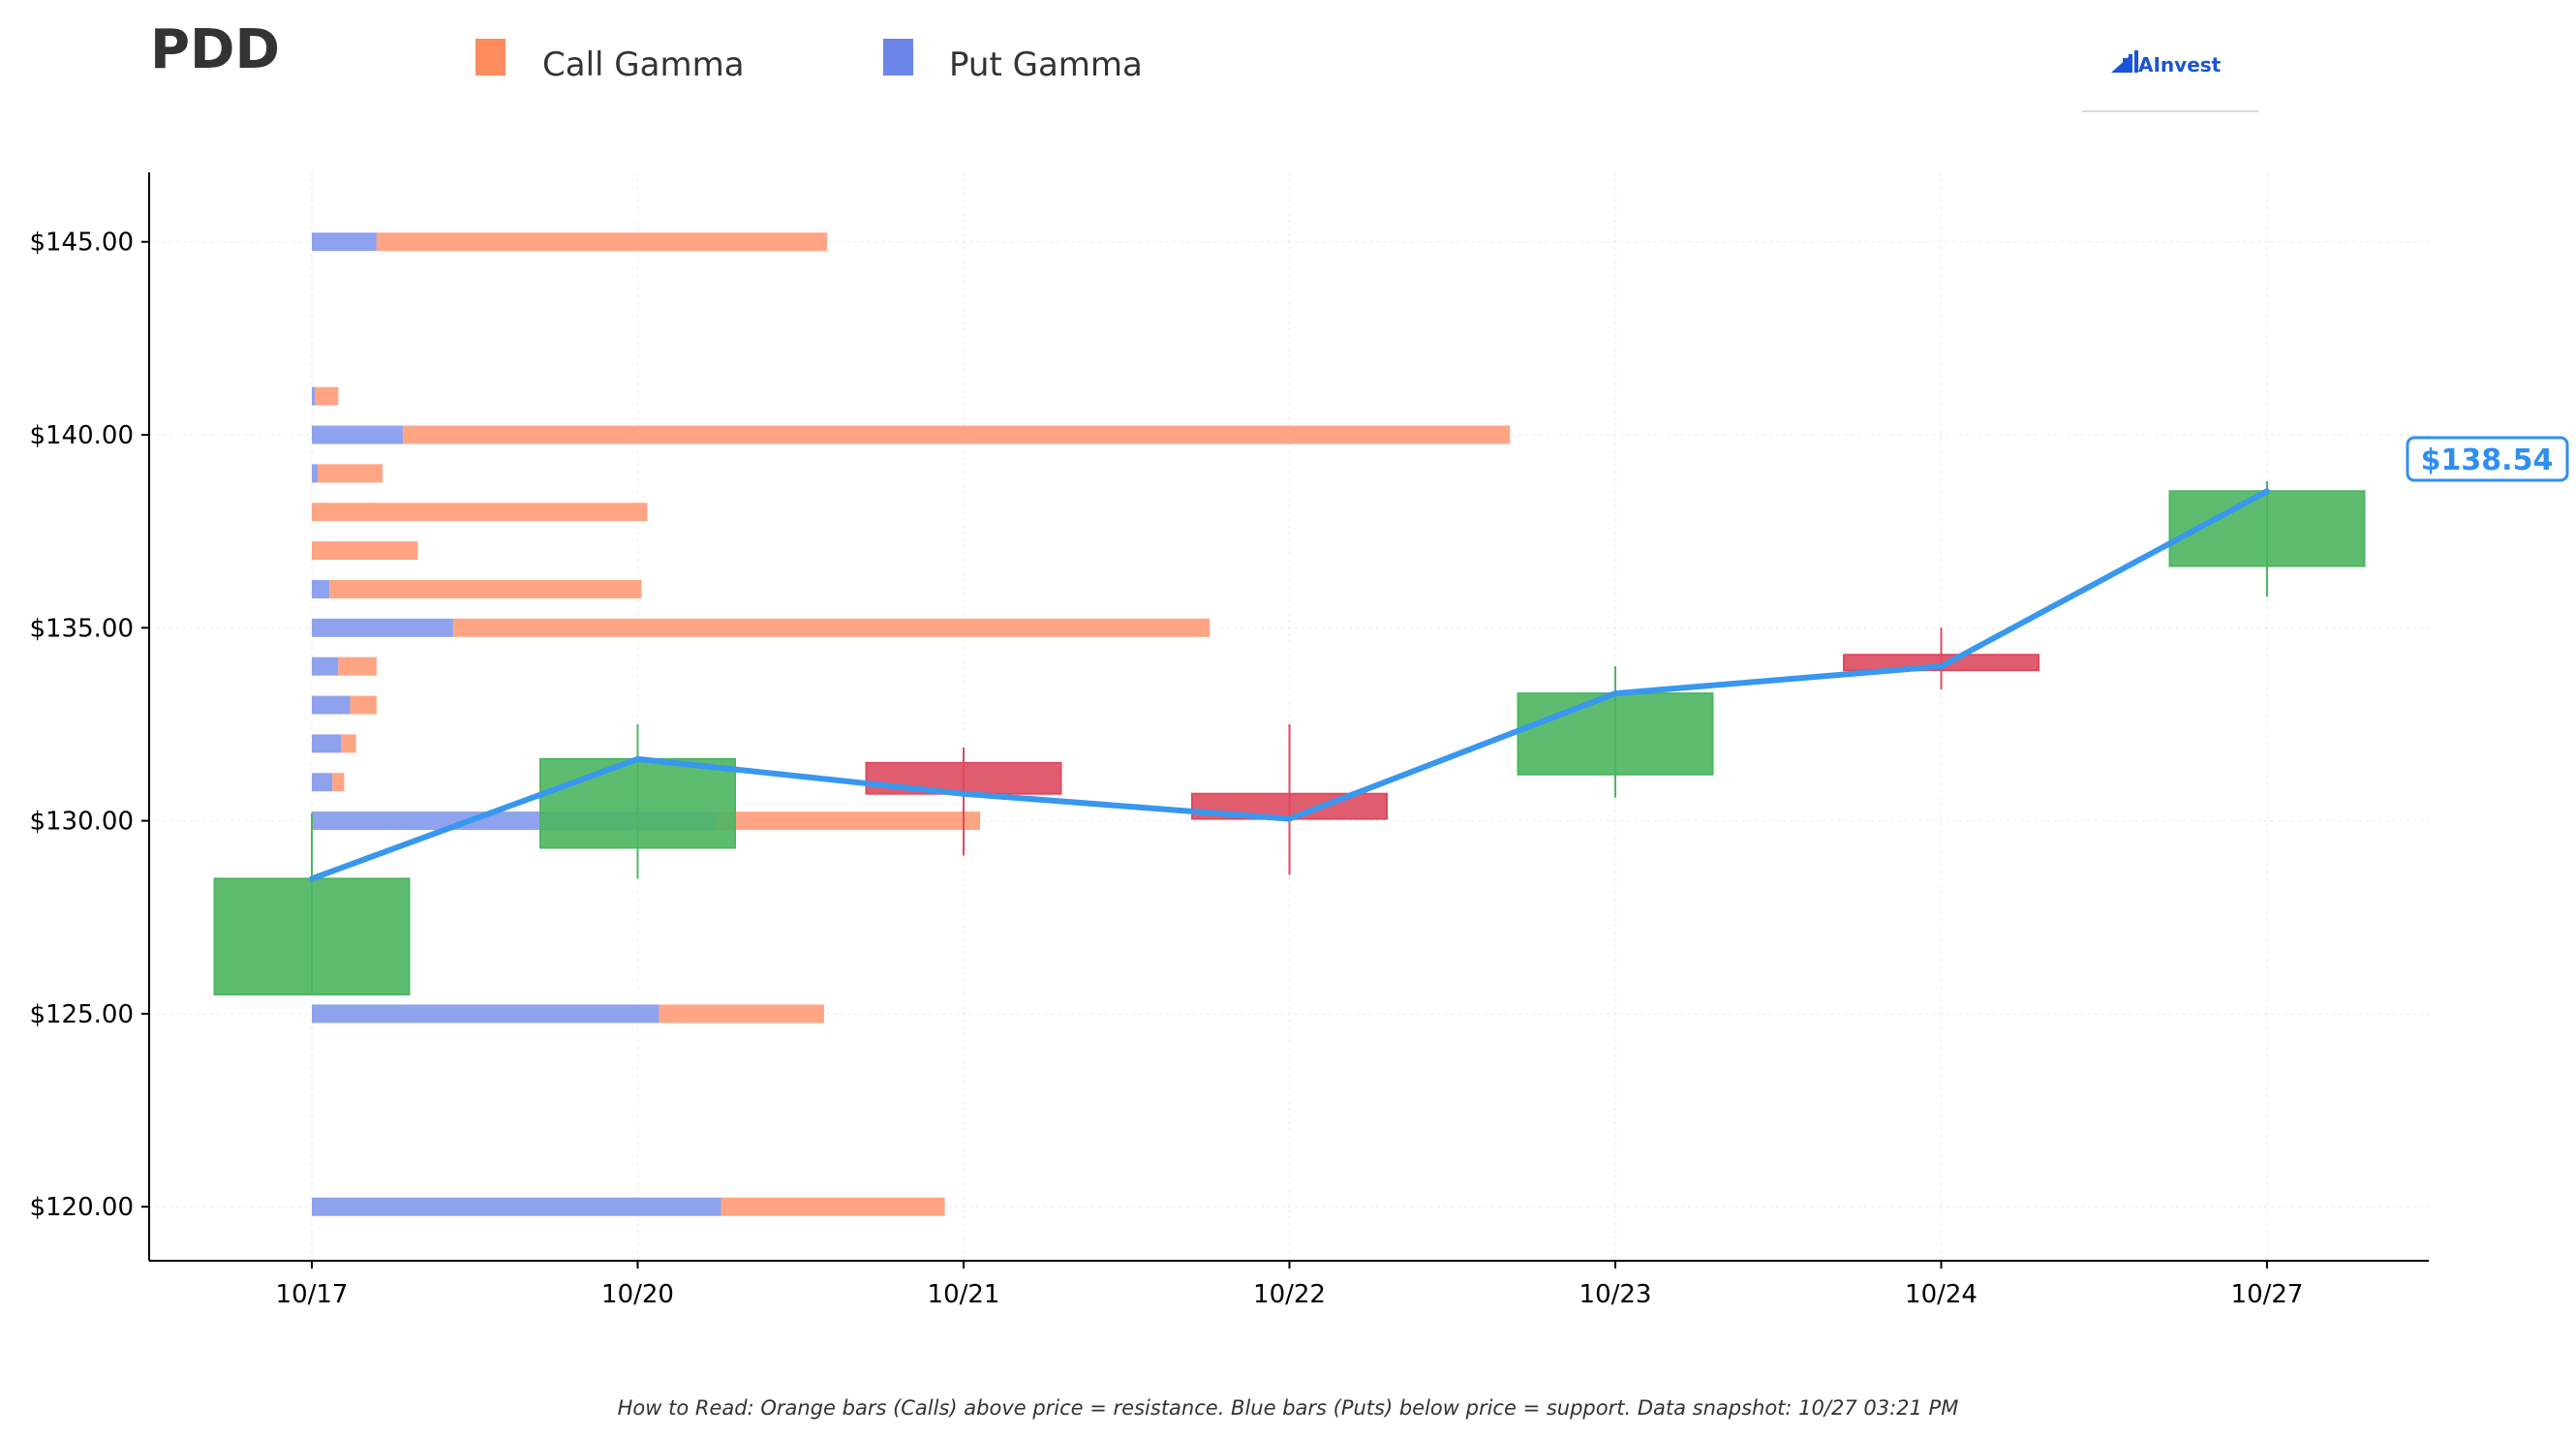  What do you see at coordinates (2180, 65) in the screenshot?
I see `logo-text: AInvest` at bounding box center [2180, 65].